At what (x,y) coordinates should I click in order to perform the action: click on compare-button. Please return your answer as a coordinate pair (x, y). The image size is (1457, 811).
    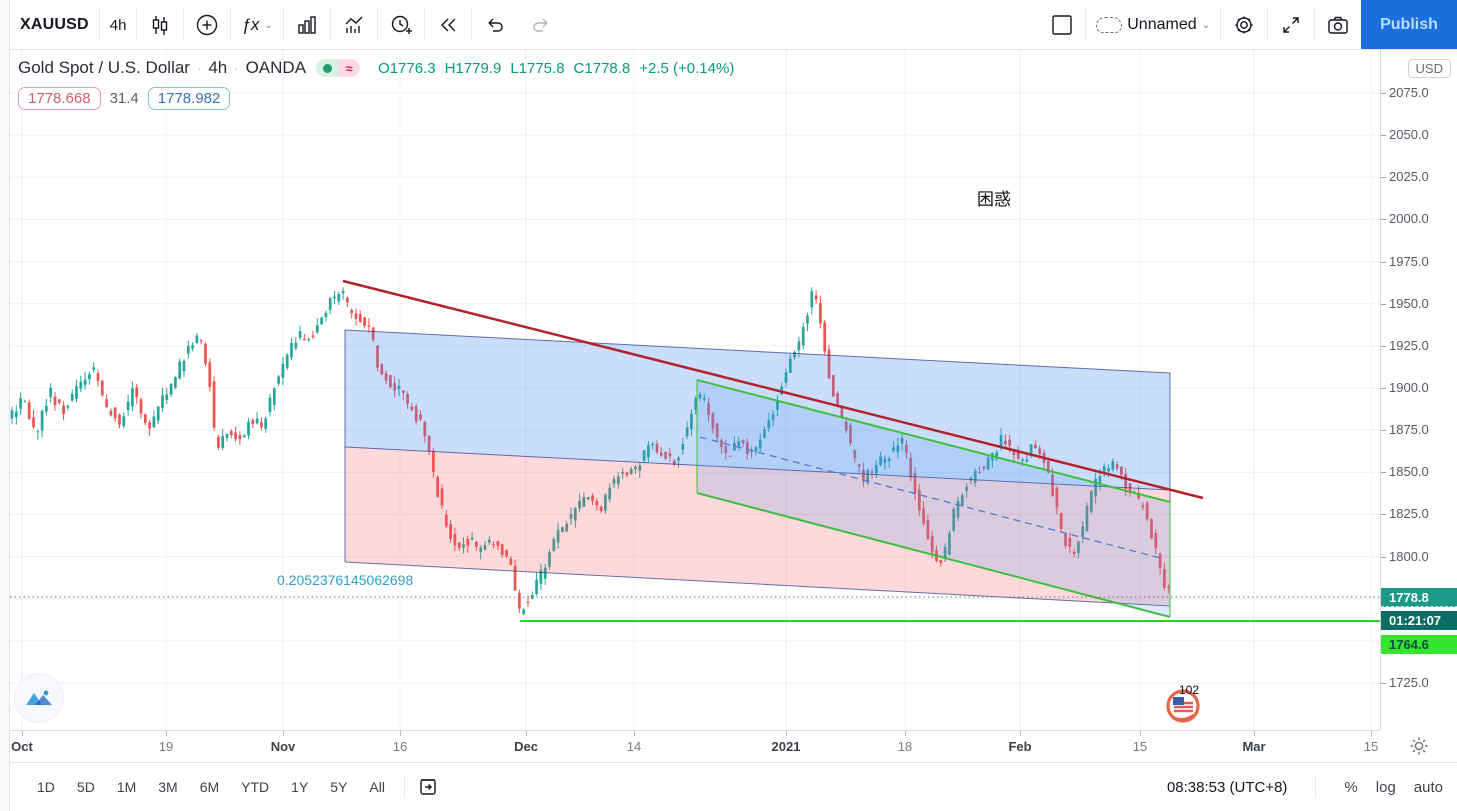
    Looking at the image, I should click on (207, 25).